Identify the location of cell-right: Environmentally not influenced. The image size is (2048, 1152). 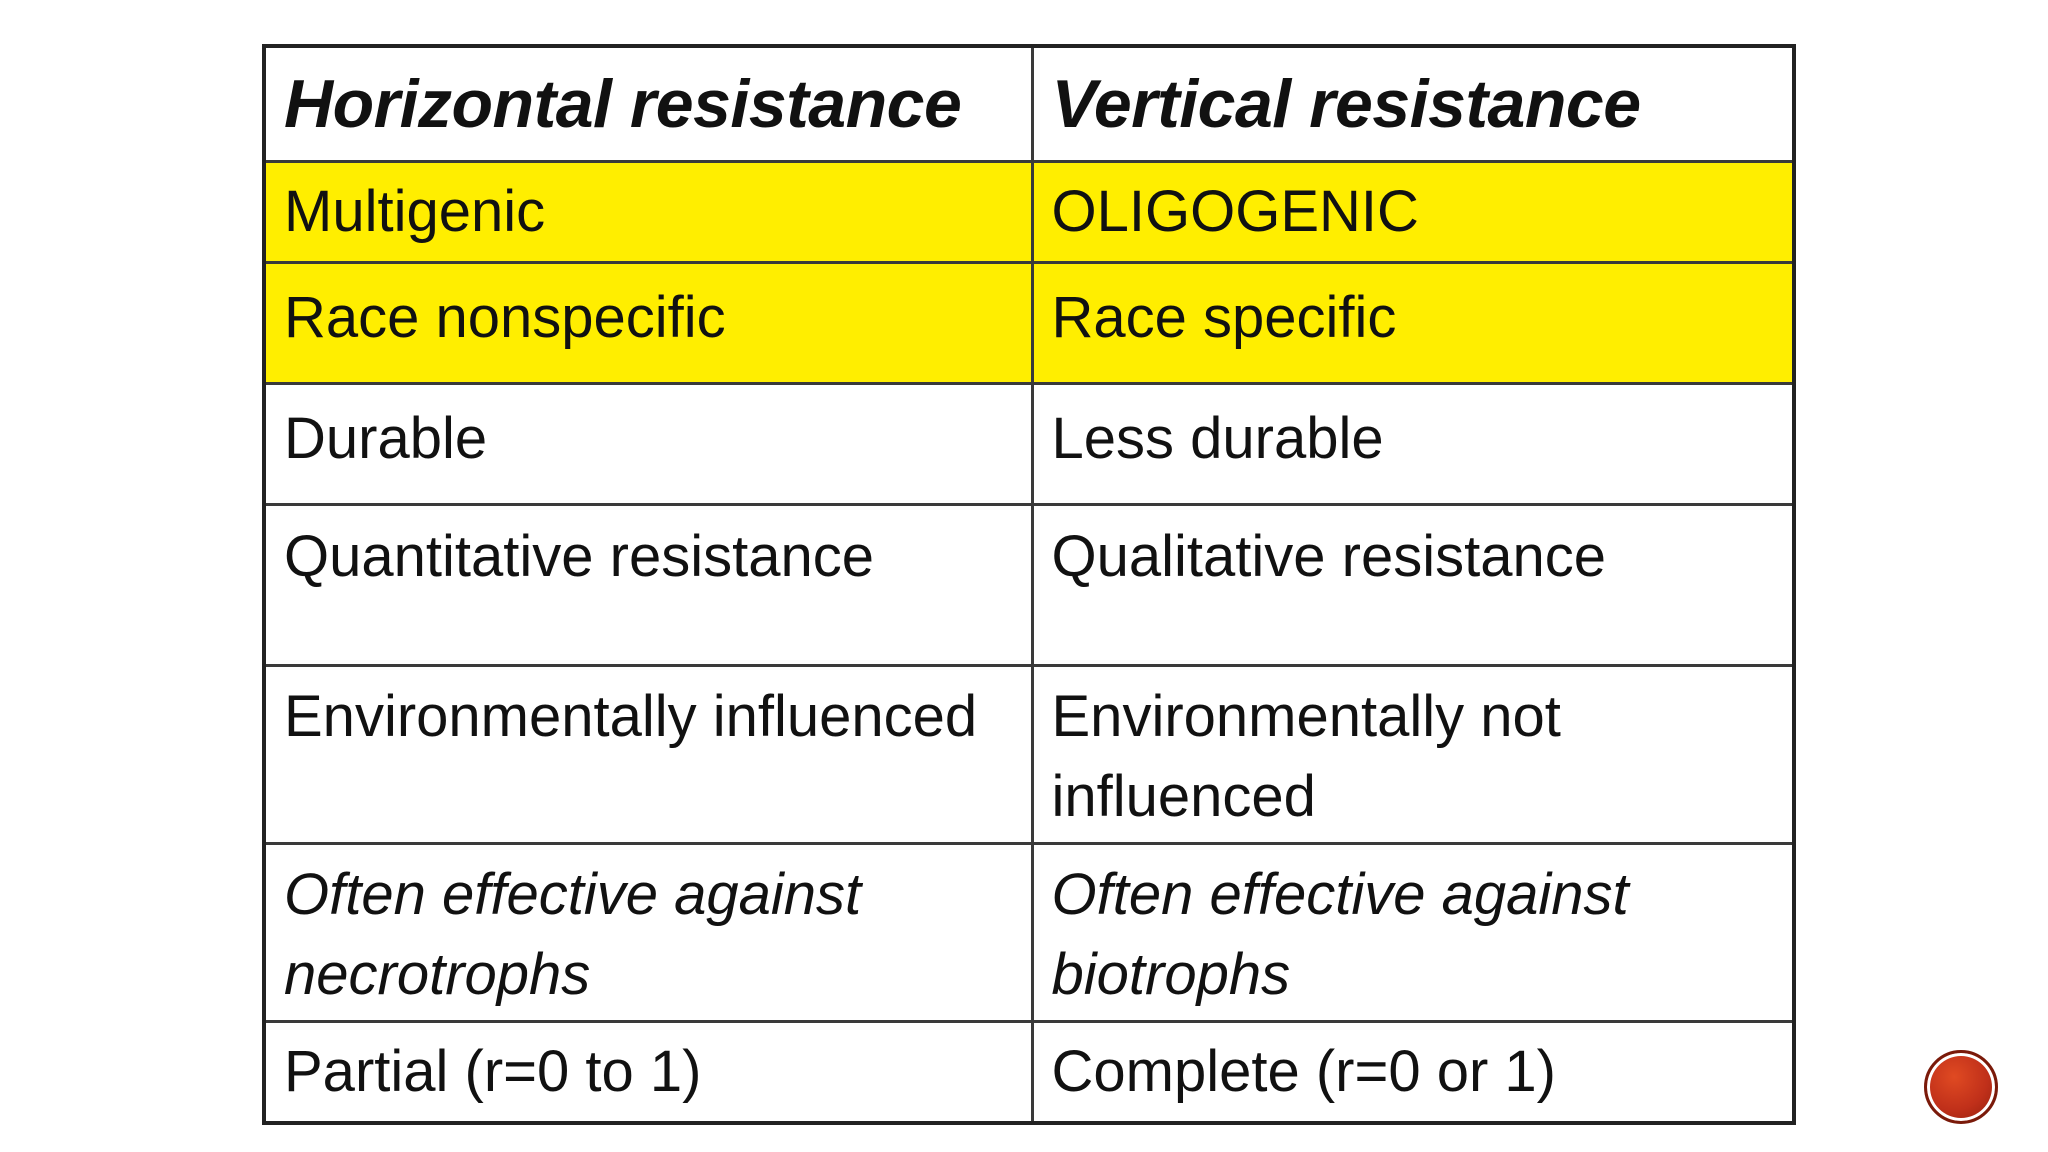
(1413, 754).